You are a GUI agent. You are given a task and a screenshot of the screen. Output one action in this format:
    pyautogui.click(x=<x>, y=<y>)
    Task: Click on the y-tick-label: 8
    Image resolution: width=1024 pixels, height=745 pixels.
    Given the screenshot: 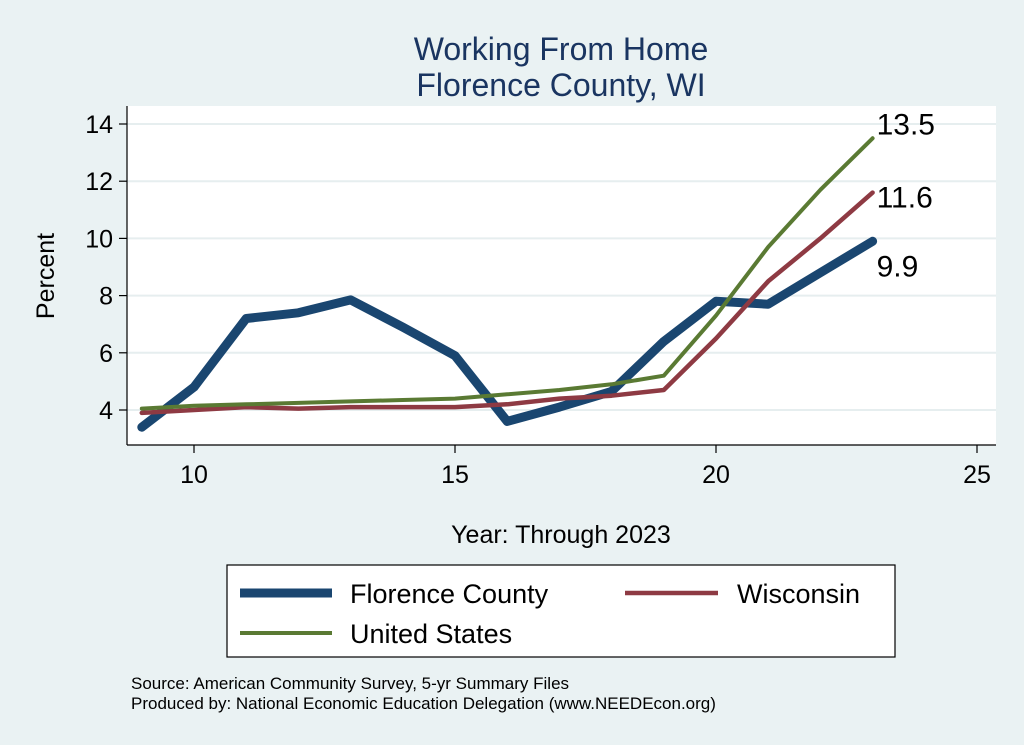 What is the action you would take?
    pyautogui.click(x=106, y=297)
    